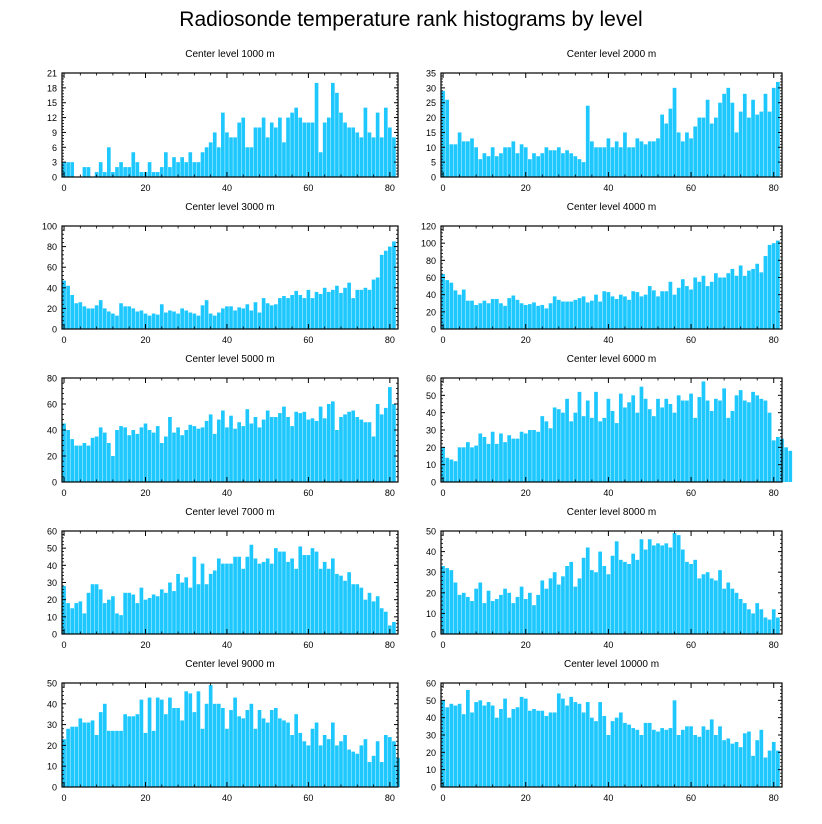  What do you see at coordinates (612, 359) in the screenshot?
I see `panel-title: Center level 6000 m` at bounding box center [612, 359].